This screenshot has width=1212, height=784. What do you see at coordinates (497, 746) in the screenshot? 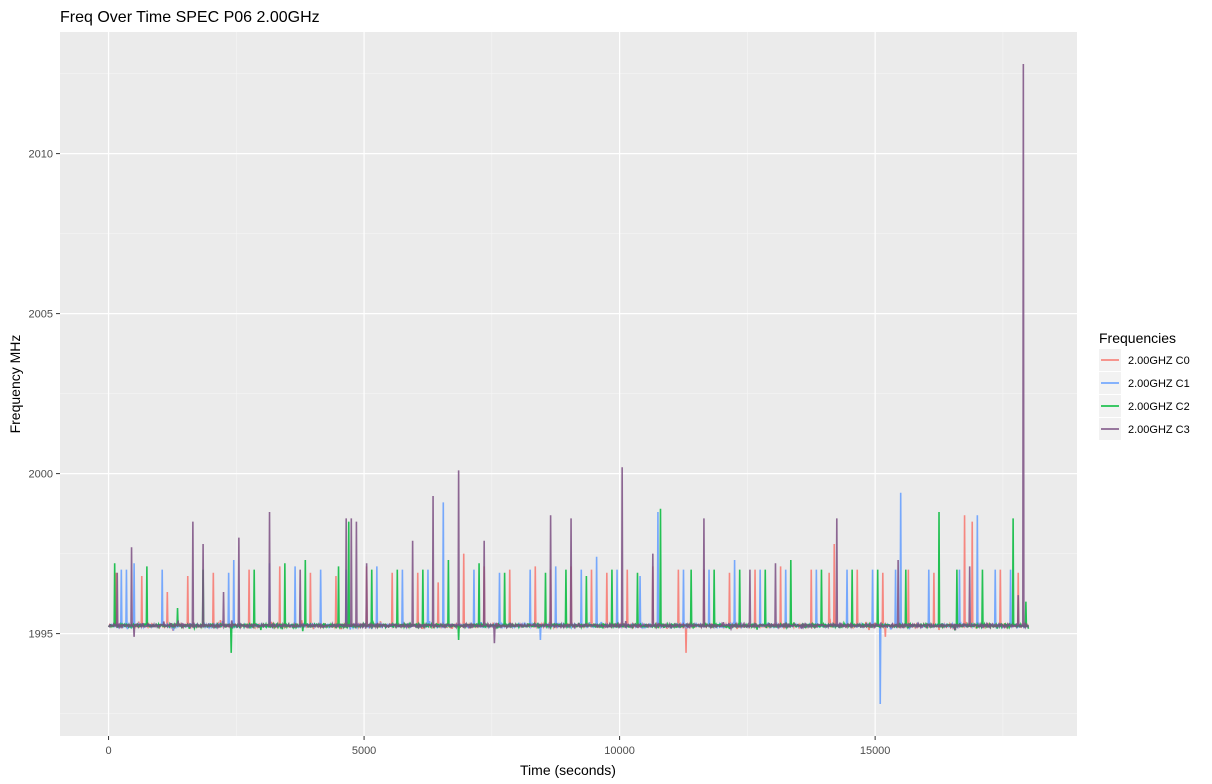
I see `x-axis: 0 5000 10000 15000` at bounding box center [497, 746].